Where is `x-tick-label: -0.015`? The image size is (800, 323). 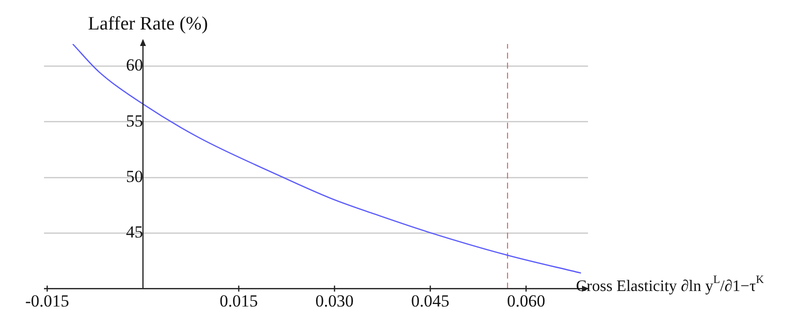
x-tick-label: -0.015 is located at coordinates (47, 300).